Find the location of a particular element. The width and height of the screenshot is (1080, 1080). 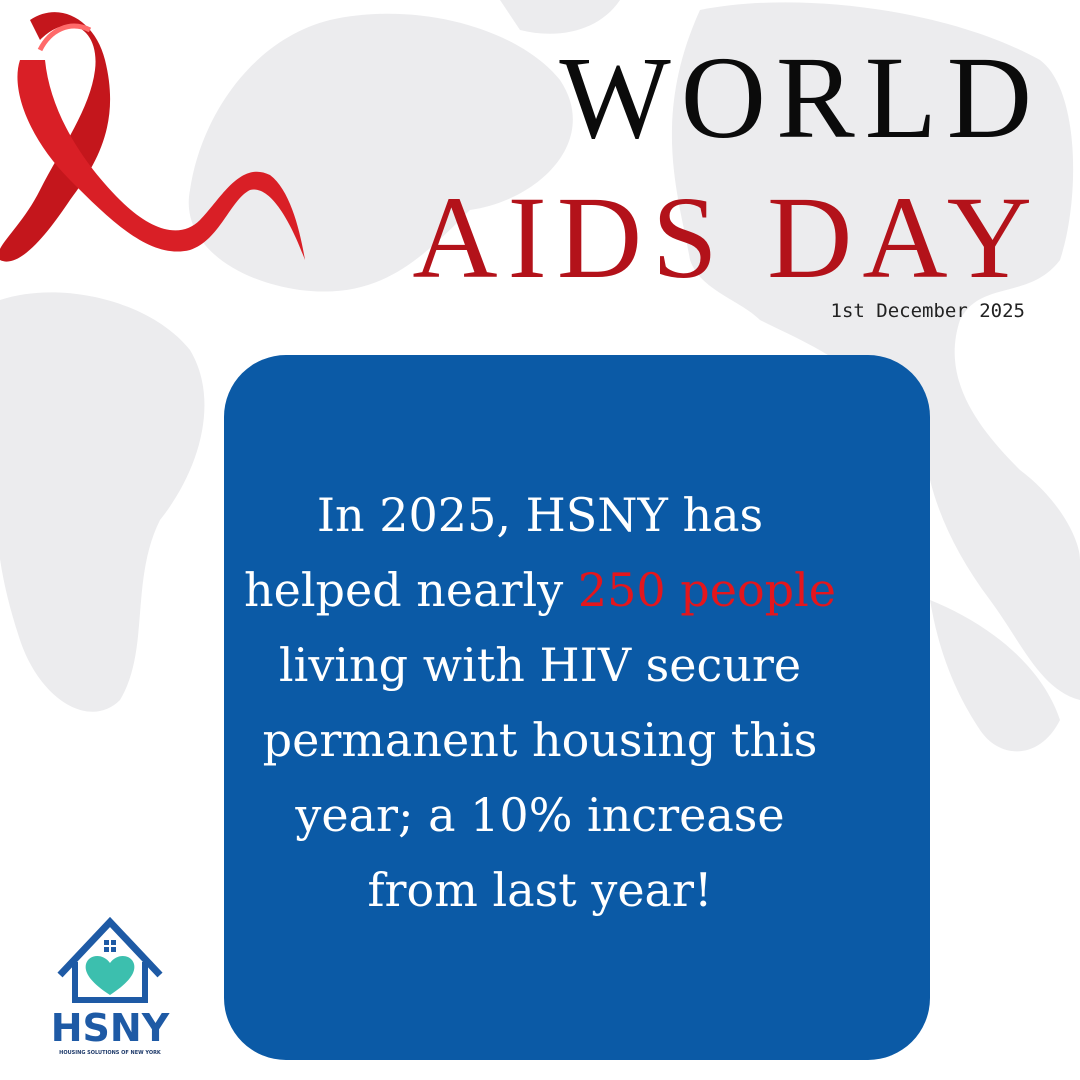

message-line: year; a 10% increase is located at coordinates (540, 815).